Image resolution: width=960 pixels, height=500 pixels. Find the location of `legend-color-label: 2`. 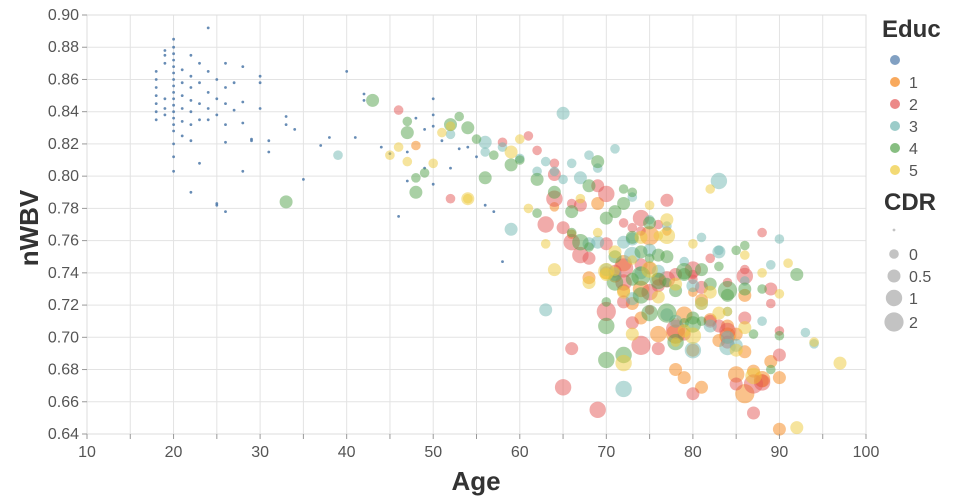

legend-color-label: 2 is located at coordinates (913, 105).